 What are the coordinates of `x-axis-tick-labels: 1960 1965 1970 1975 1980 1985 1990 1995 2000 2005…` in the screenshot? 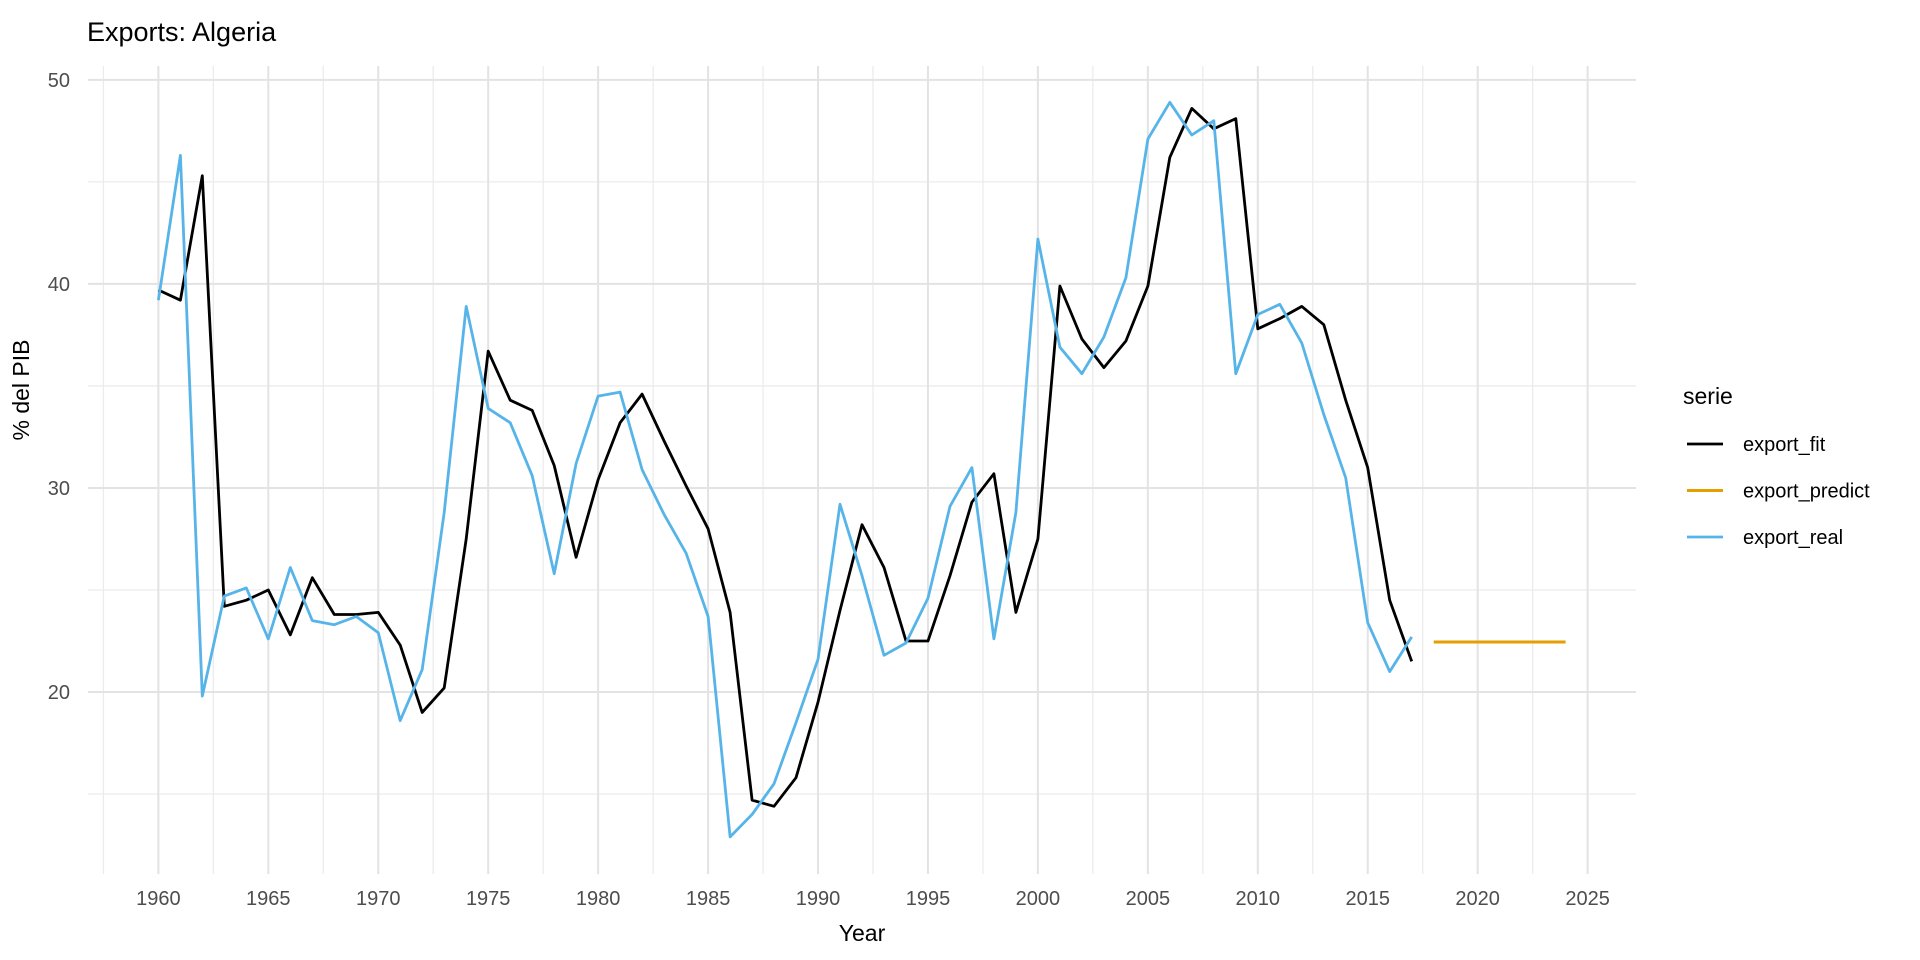 It's located at (873, 899).